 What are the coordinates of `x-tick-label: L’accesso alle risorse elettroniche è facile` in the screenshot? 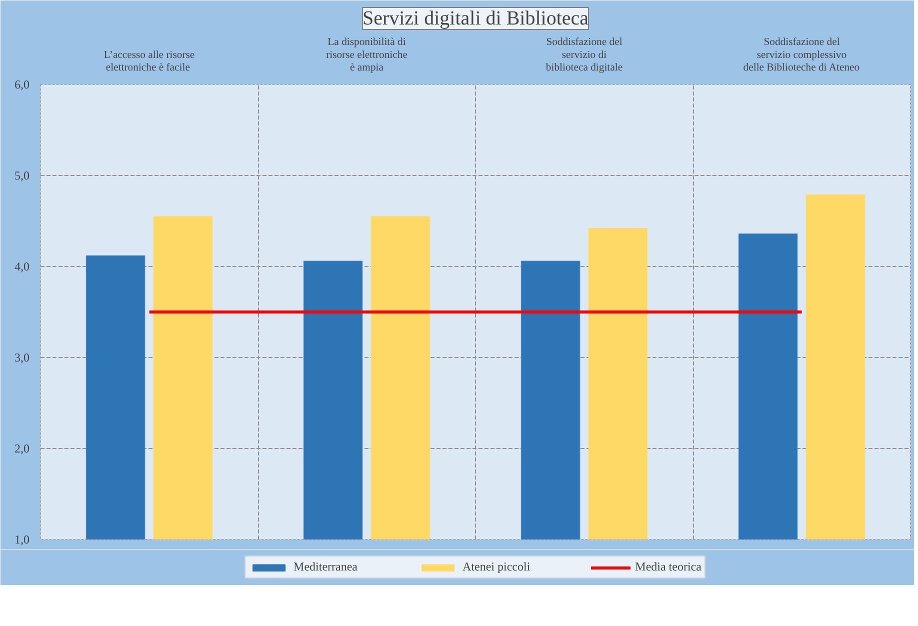 It's located at (149, 62).